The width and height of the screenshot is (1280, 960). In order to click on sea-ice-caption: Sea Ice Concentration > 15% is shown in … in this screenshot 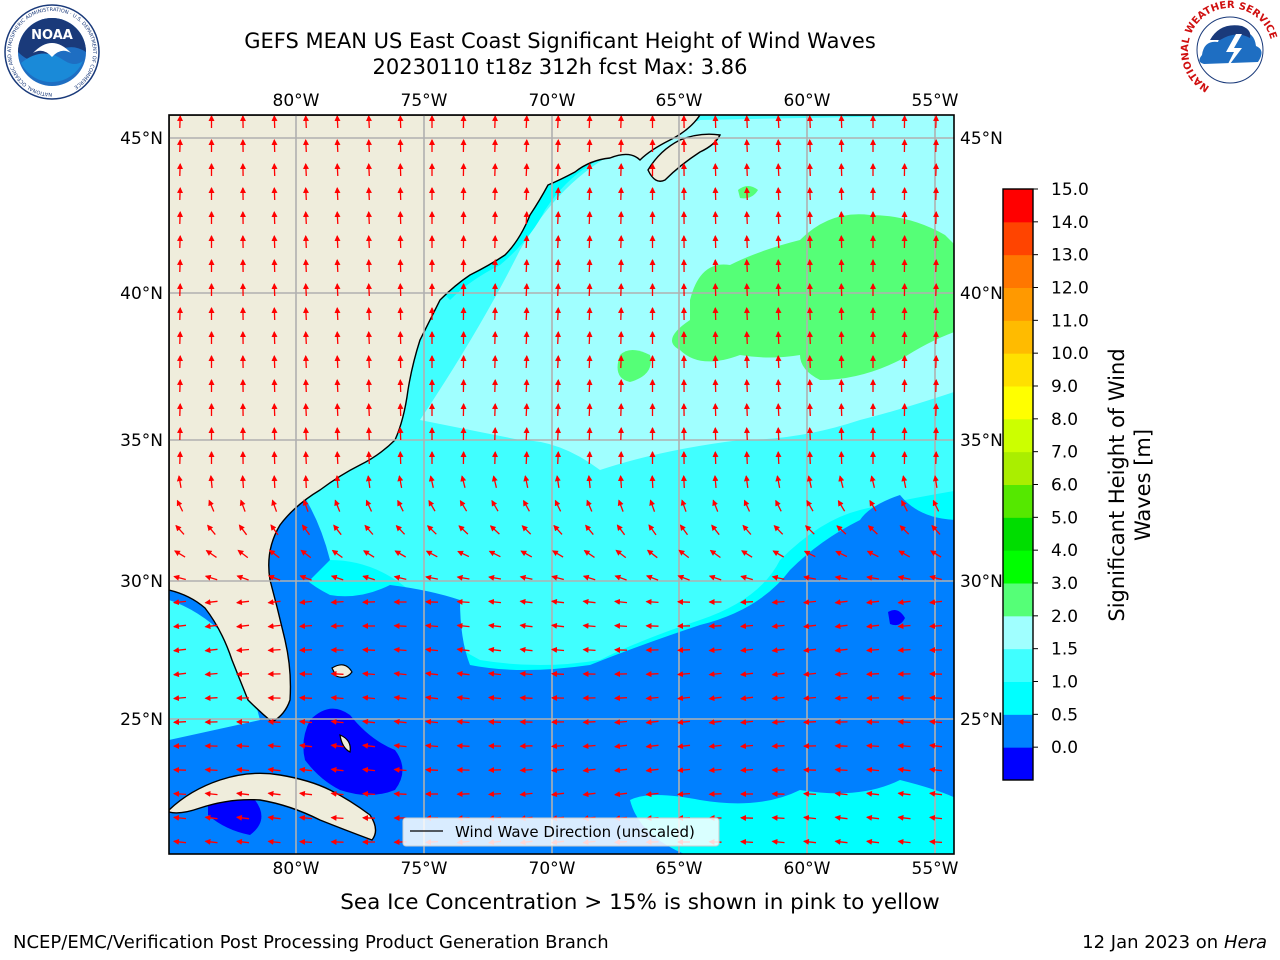, I will do `click(640, 902)`.